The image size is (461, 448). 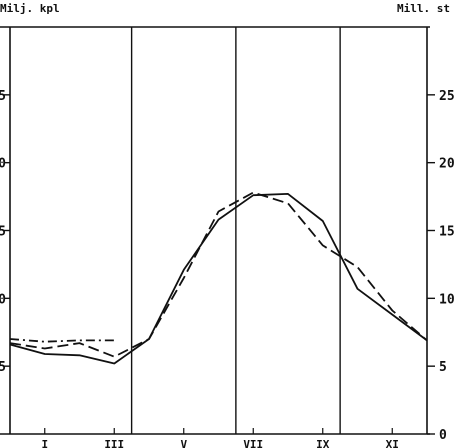 I want to click on left-tick-label: 25, so click(x=3, y=96).